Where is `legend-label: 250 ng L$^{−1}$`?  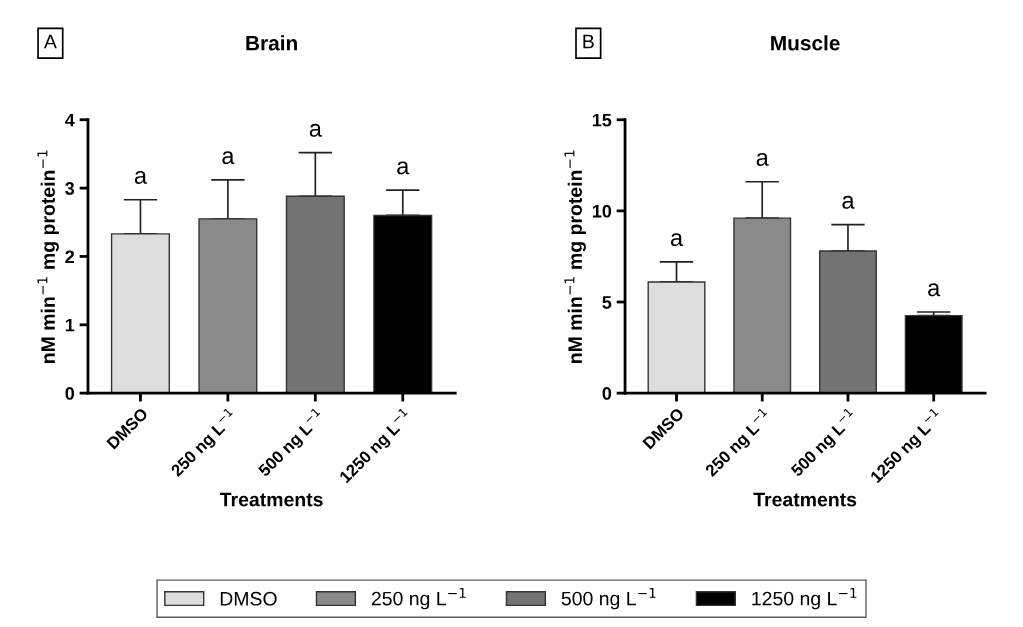
legend-label: 250 ng L$^{−1}$ is located at coordinates (418, 598).